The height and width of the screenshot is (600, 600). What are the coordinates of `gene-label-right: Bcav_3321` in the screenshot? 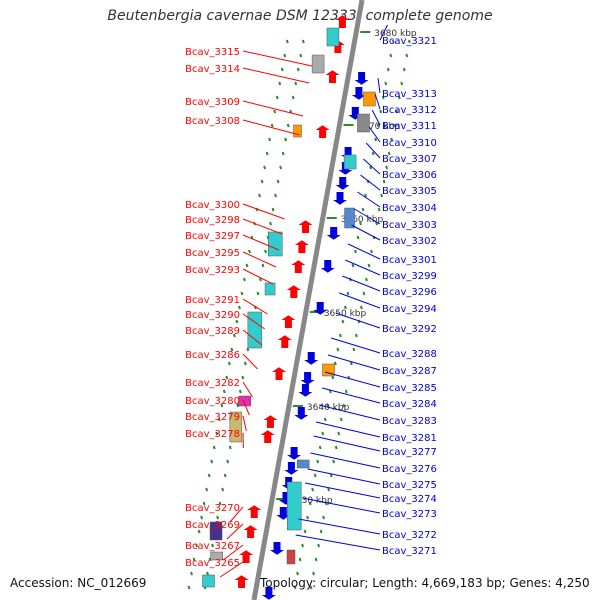 It's located at (409, 41).